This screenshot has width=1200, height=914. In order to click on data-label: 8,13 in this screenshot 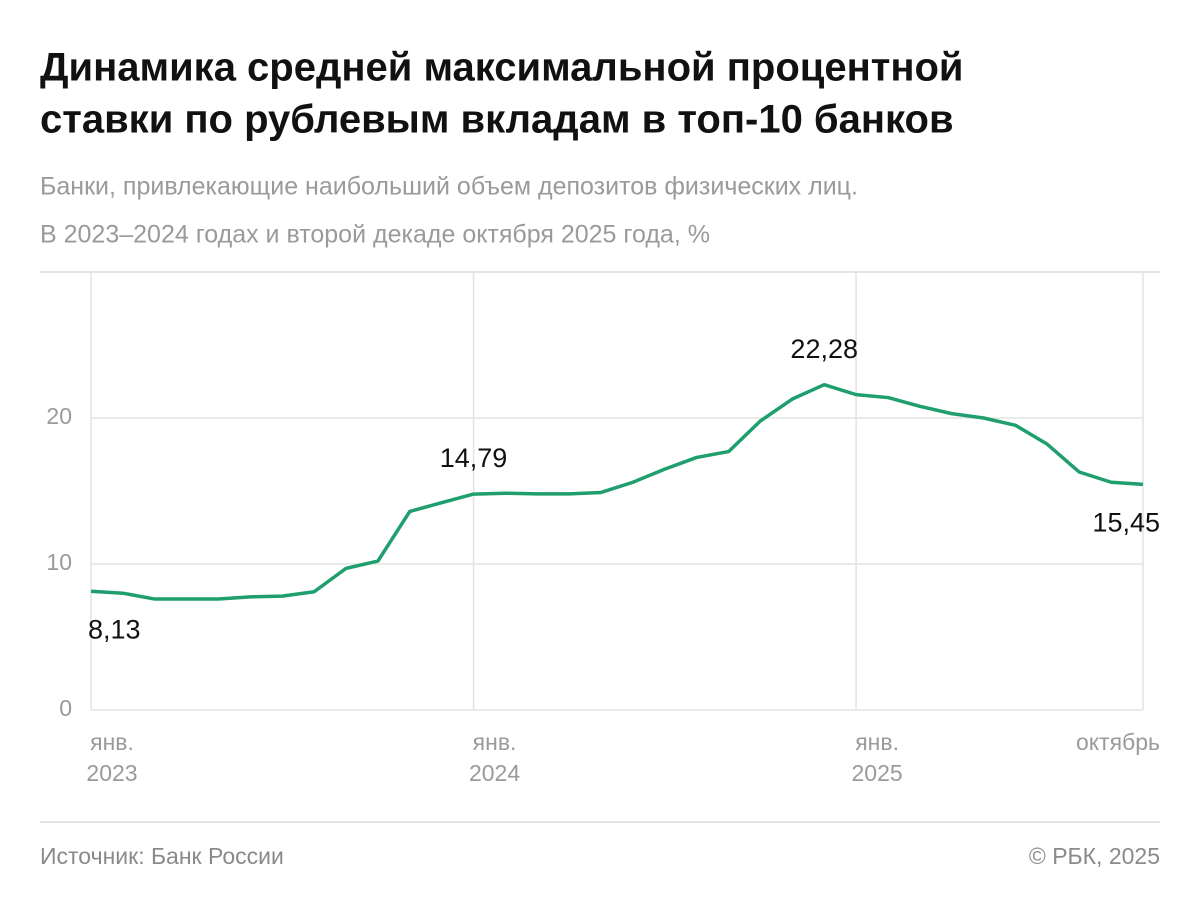, I will do `click(114, 629)`.